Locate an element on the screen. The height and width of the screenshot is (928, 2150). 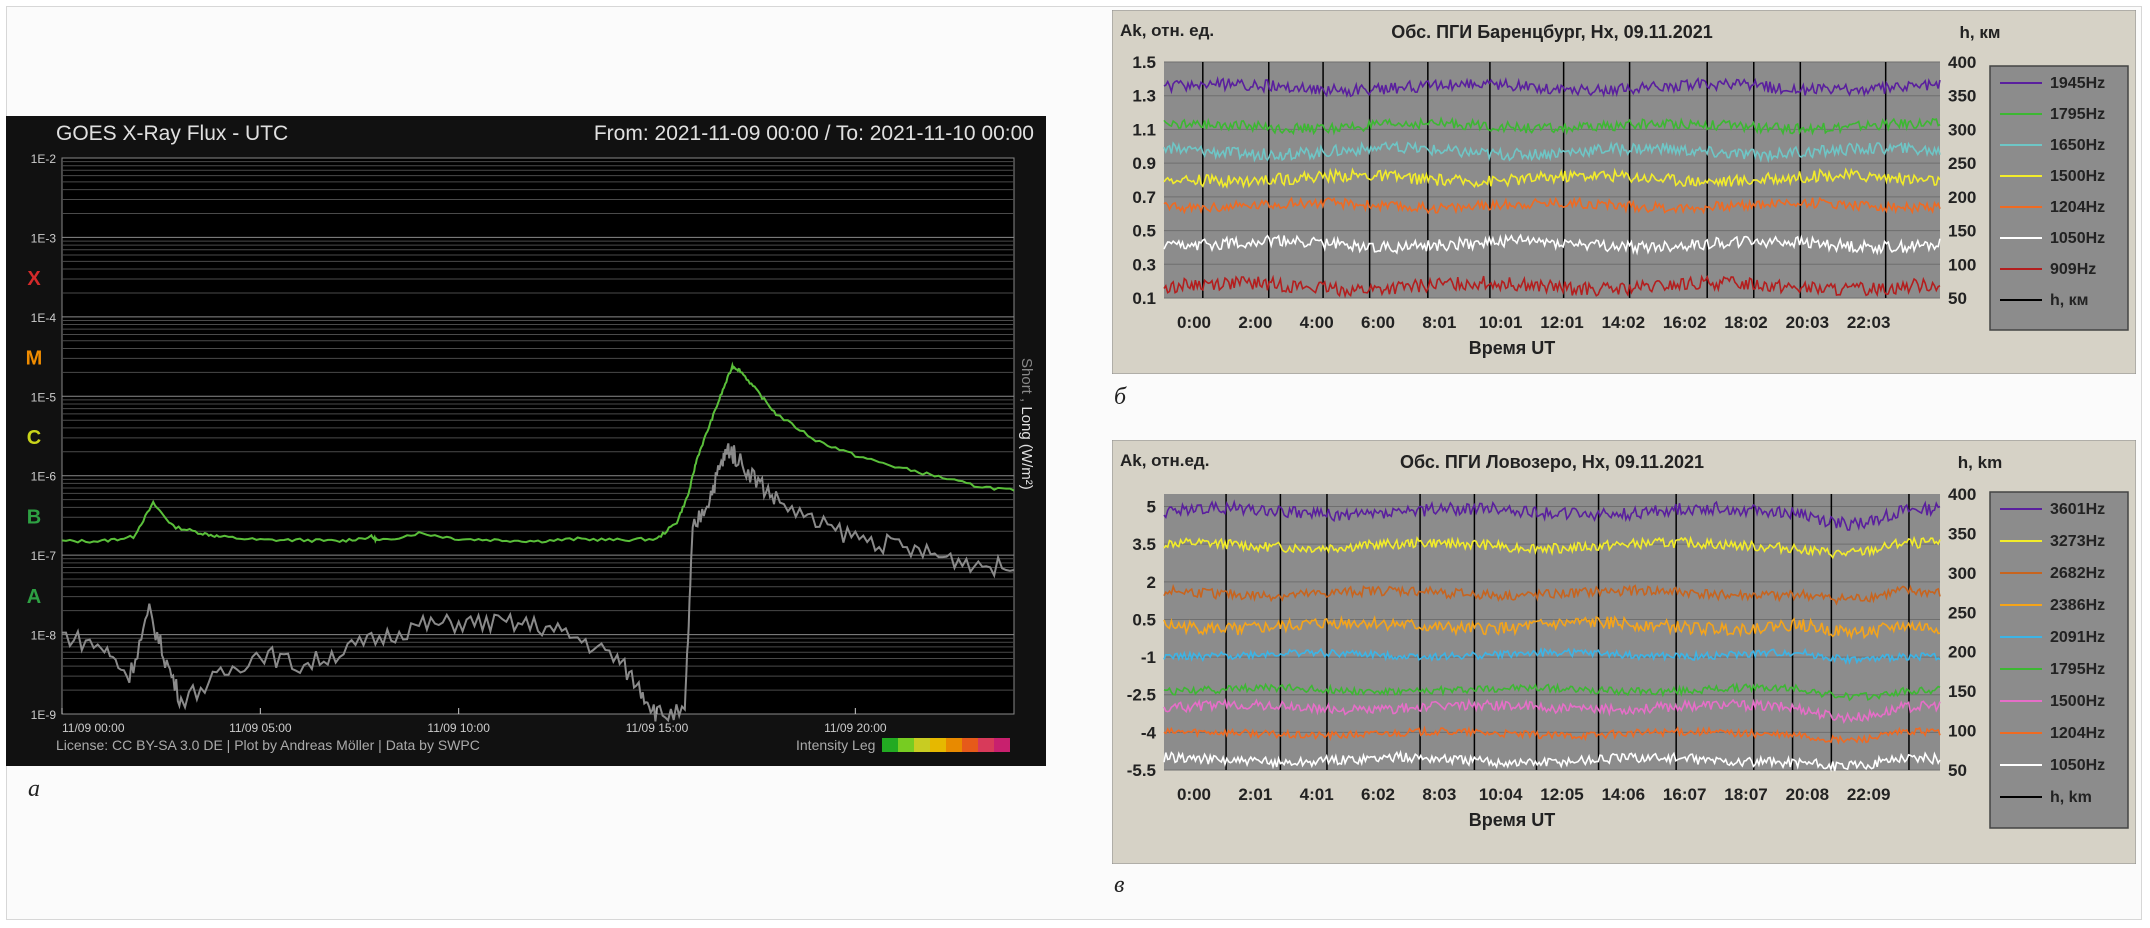
legend-label: 2386Hz is located at coordinates (2077, 605).